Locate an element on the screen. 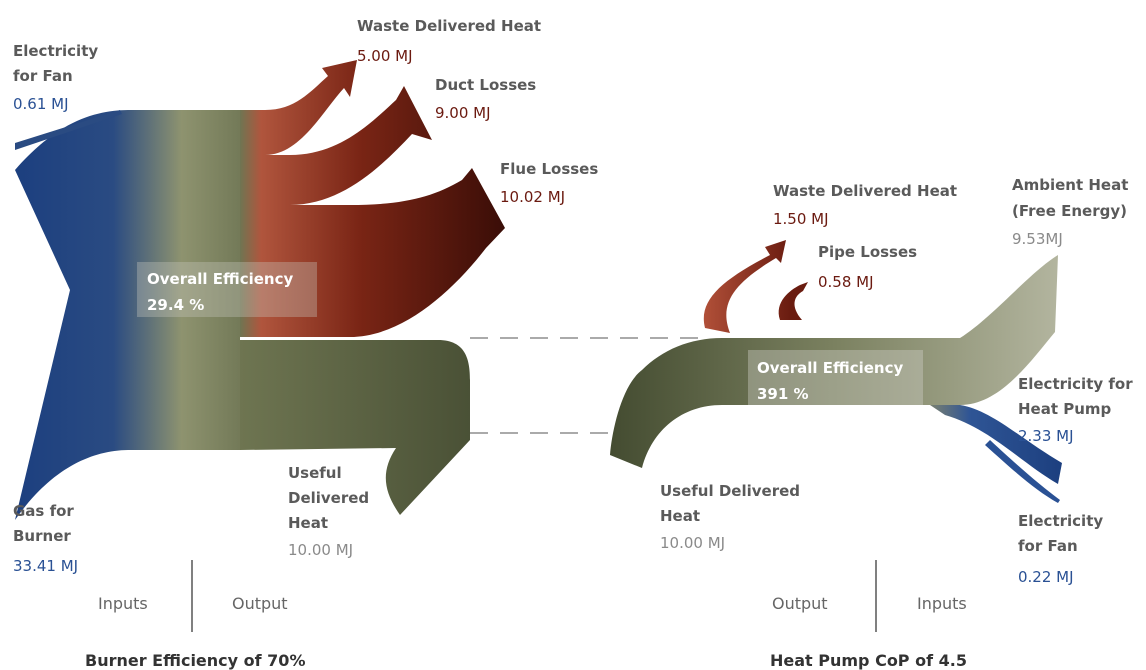 The width and height of the screenshot is (1146, 670). flue-arrow is located at coordinates (372, 252).